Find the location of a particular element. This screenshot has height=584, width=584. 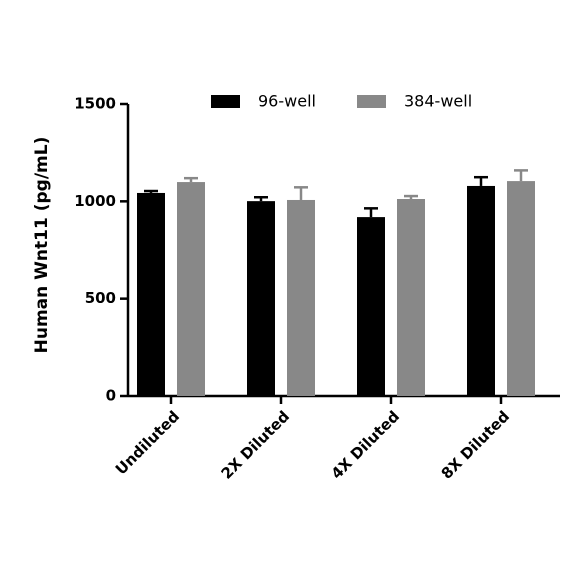

y-axis-label: Human Wnt11 (pg/mL) is located at coordinates (42, 245).